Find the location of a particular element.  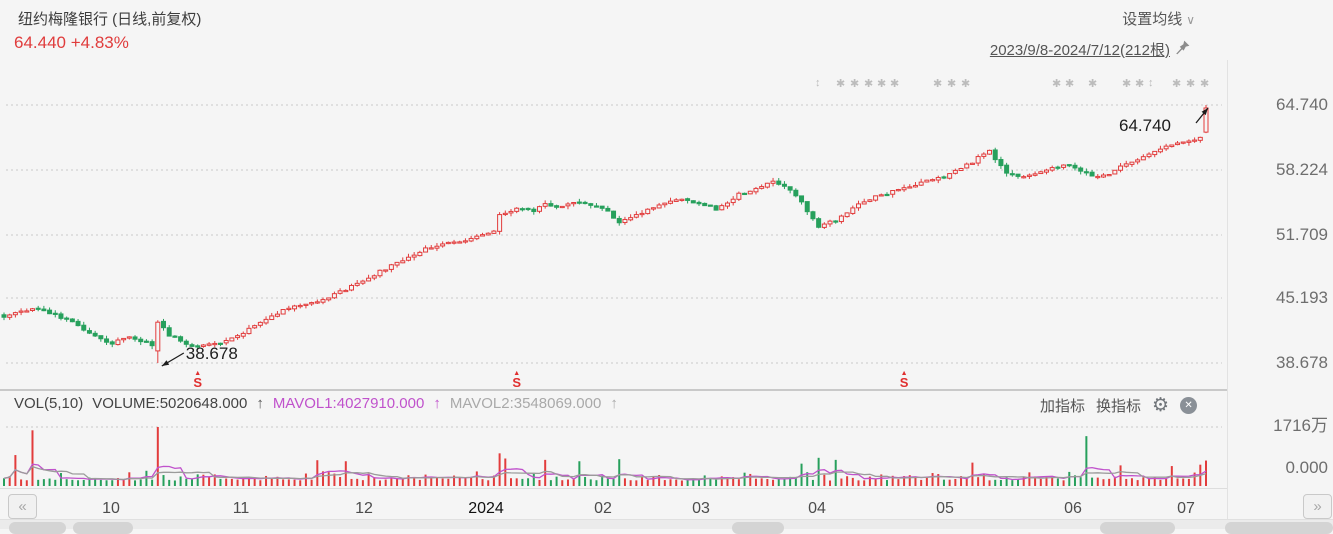

high-price-annotation: 64.740 is located at coordinates (1145, 125).